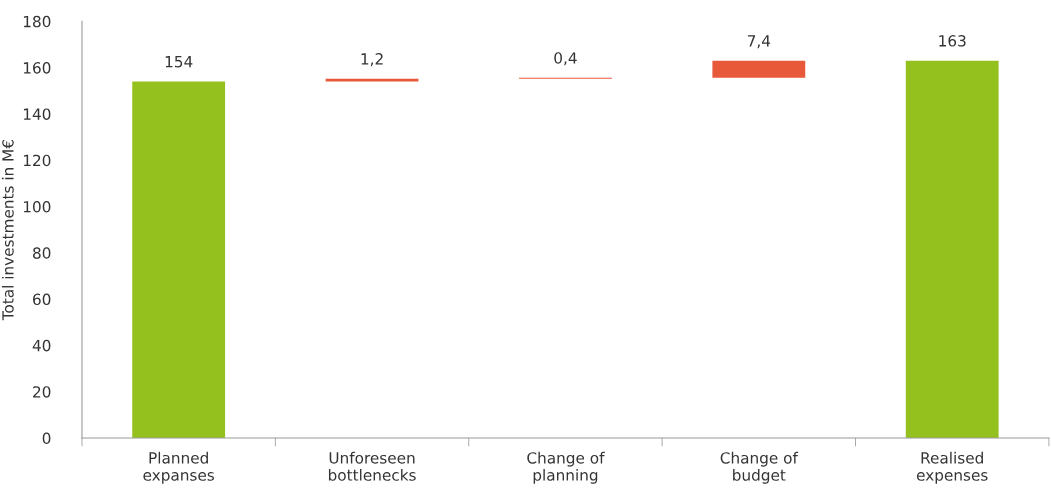 Image resolution: width=1051 pixels, height=496 pixels. What do you see at coordinates (46, 438) in the screenshot?
I see `y-tick-label: 0` at bounding box center [46, 438].